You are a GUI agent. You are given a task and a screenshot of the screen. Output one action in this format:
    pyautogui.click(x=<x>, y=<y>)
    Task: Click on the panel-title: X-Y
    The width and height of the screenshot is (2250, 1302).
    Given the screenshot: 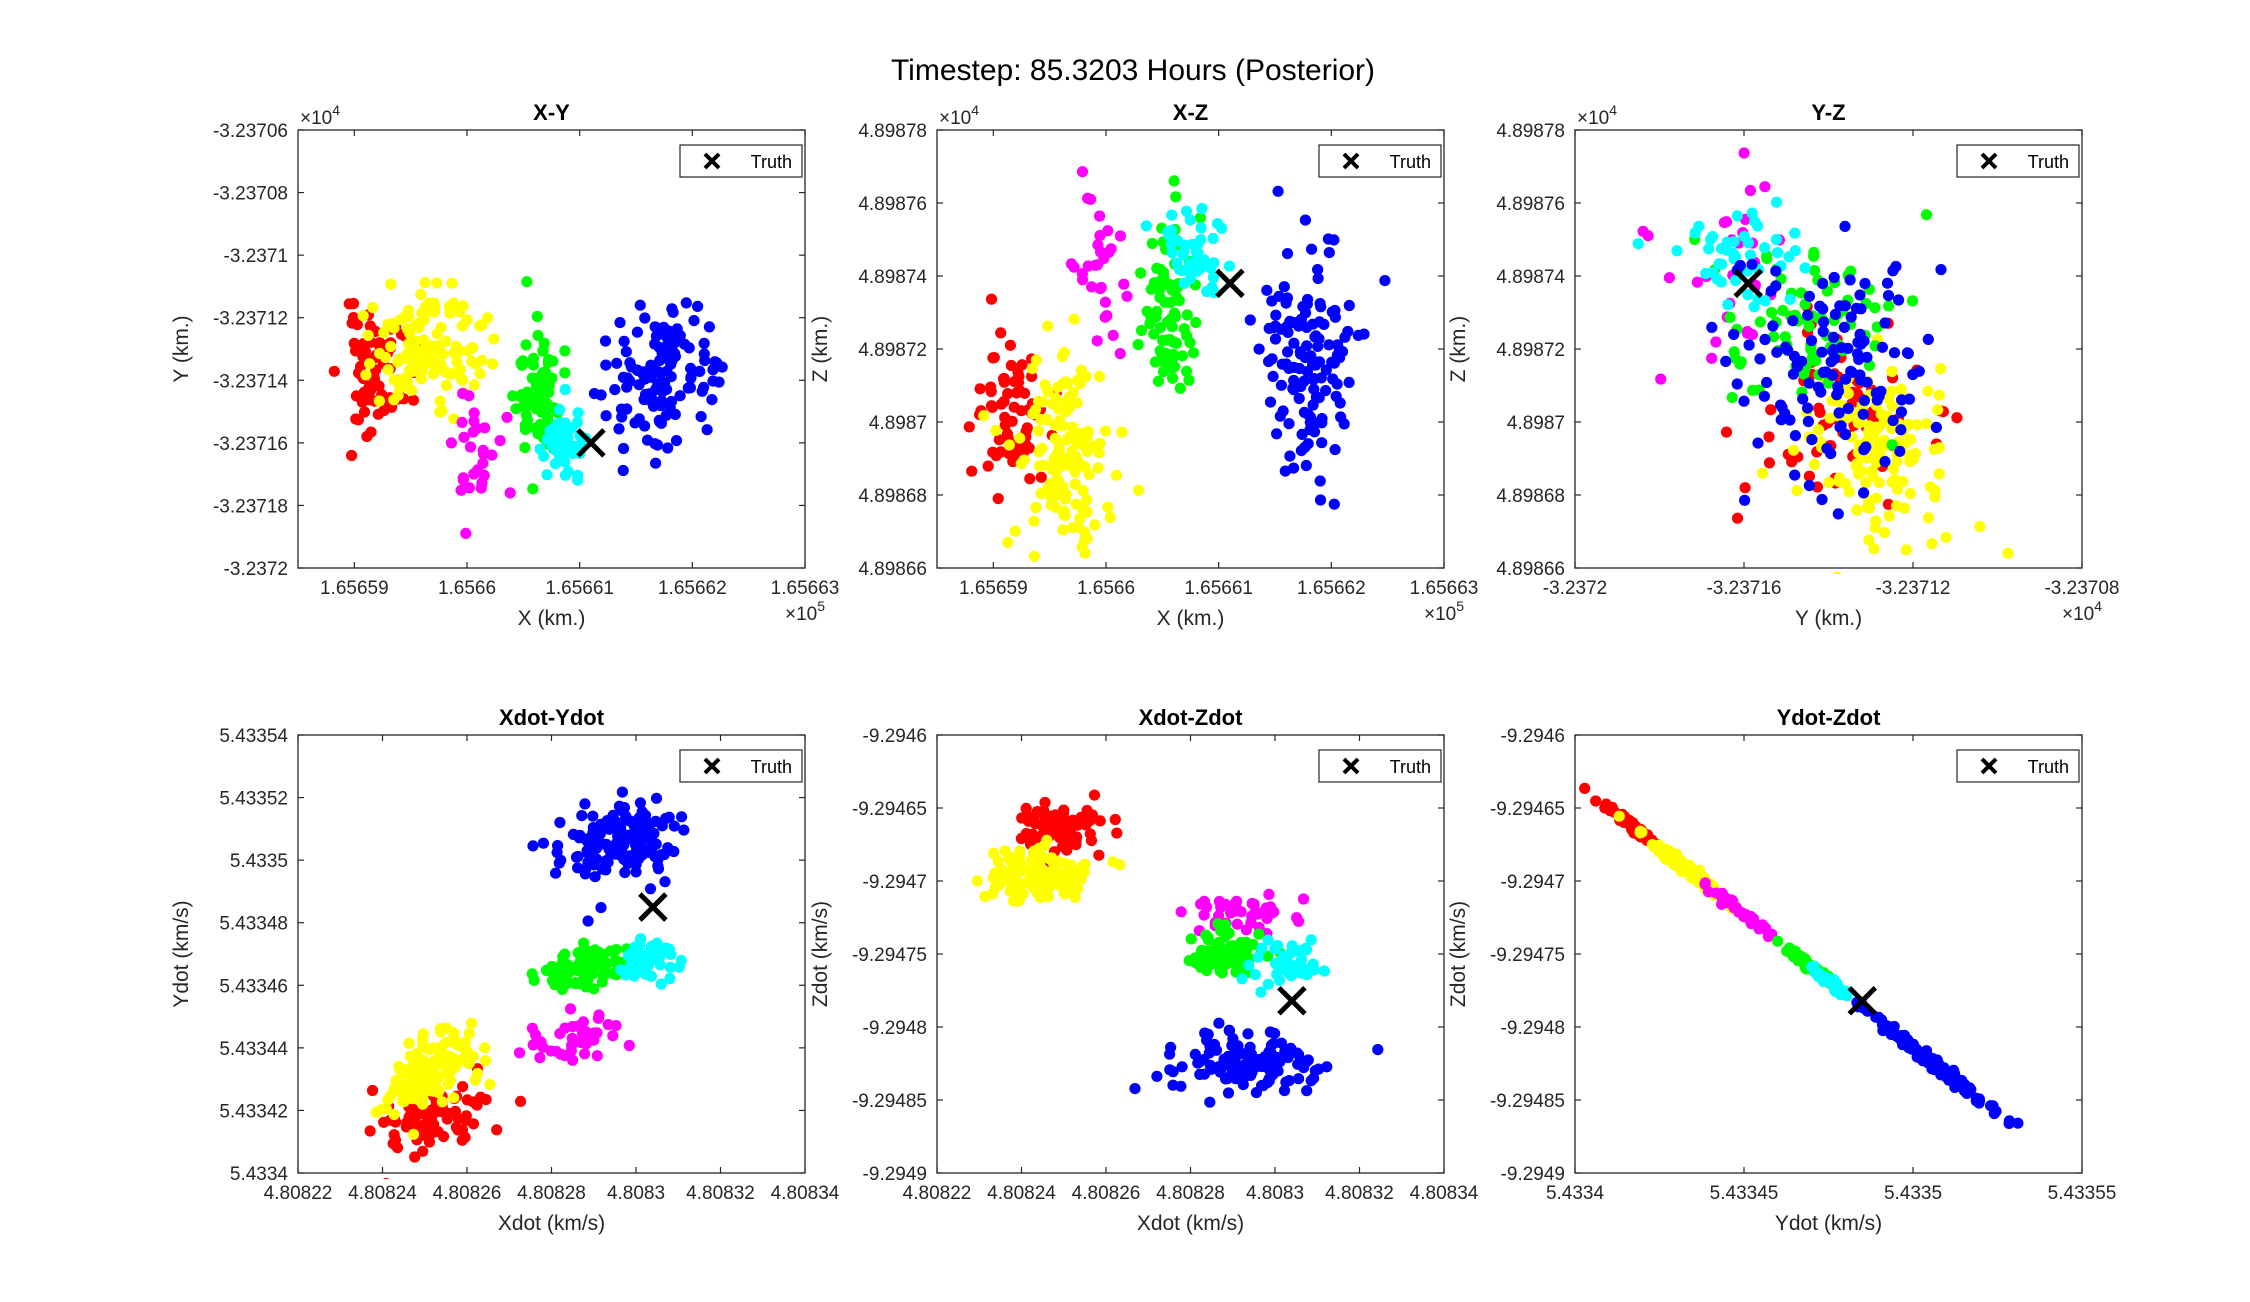 What is the action you would take?
    pyautogui.click(x=551, y=112)
    